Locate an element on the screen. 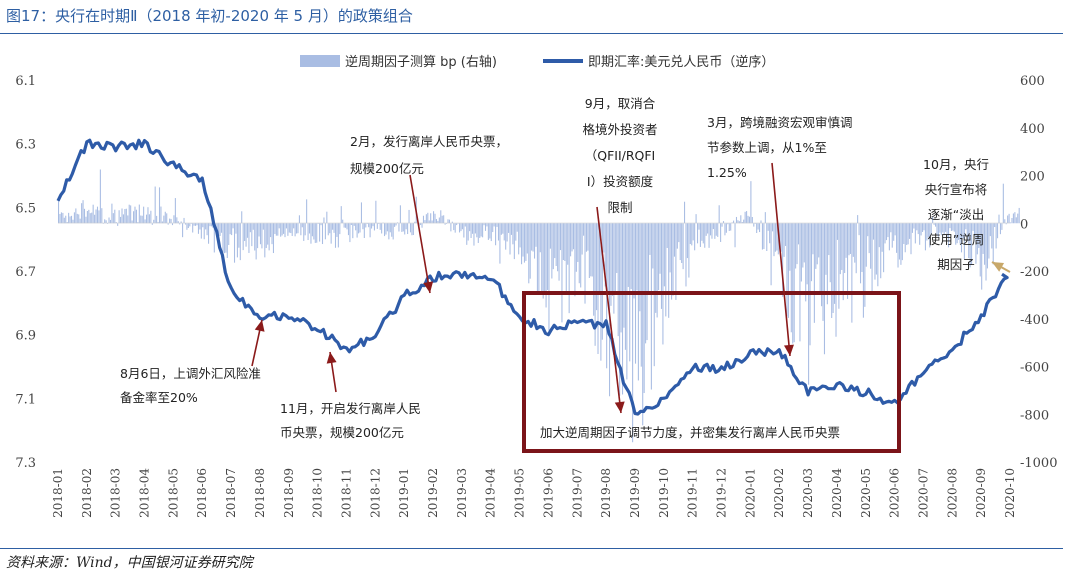 The image size is (1080, 576). x-axis-tick: 2020-09 is located at coordinates (981, 493).